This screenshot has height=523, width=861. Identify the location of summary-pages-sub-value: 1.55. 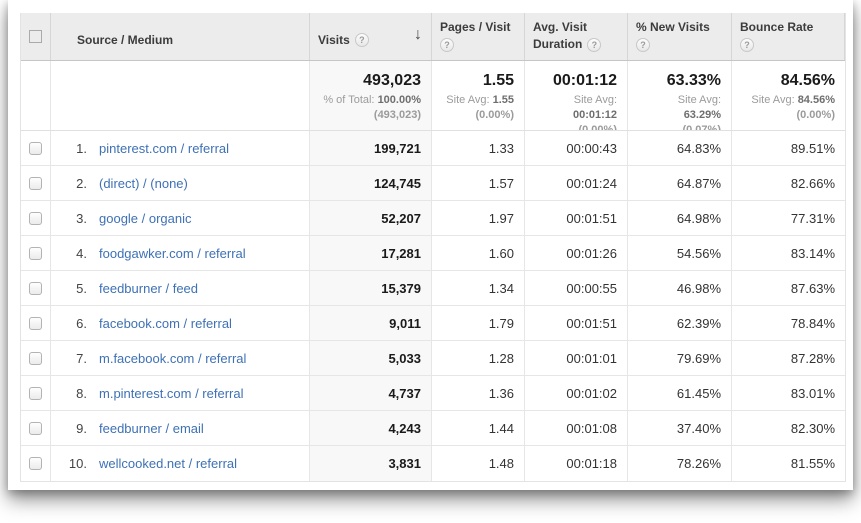
(503, 100).